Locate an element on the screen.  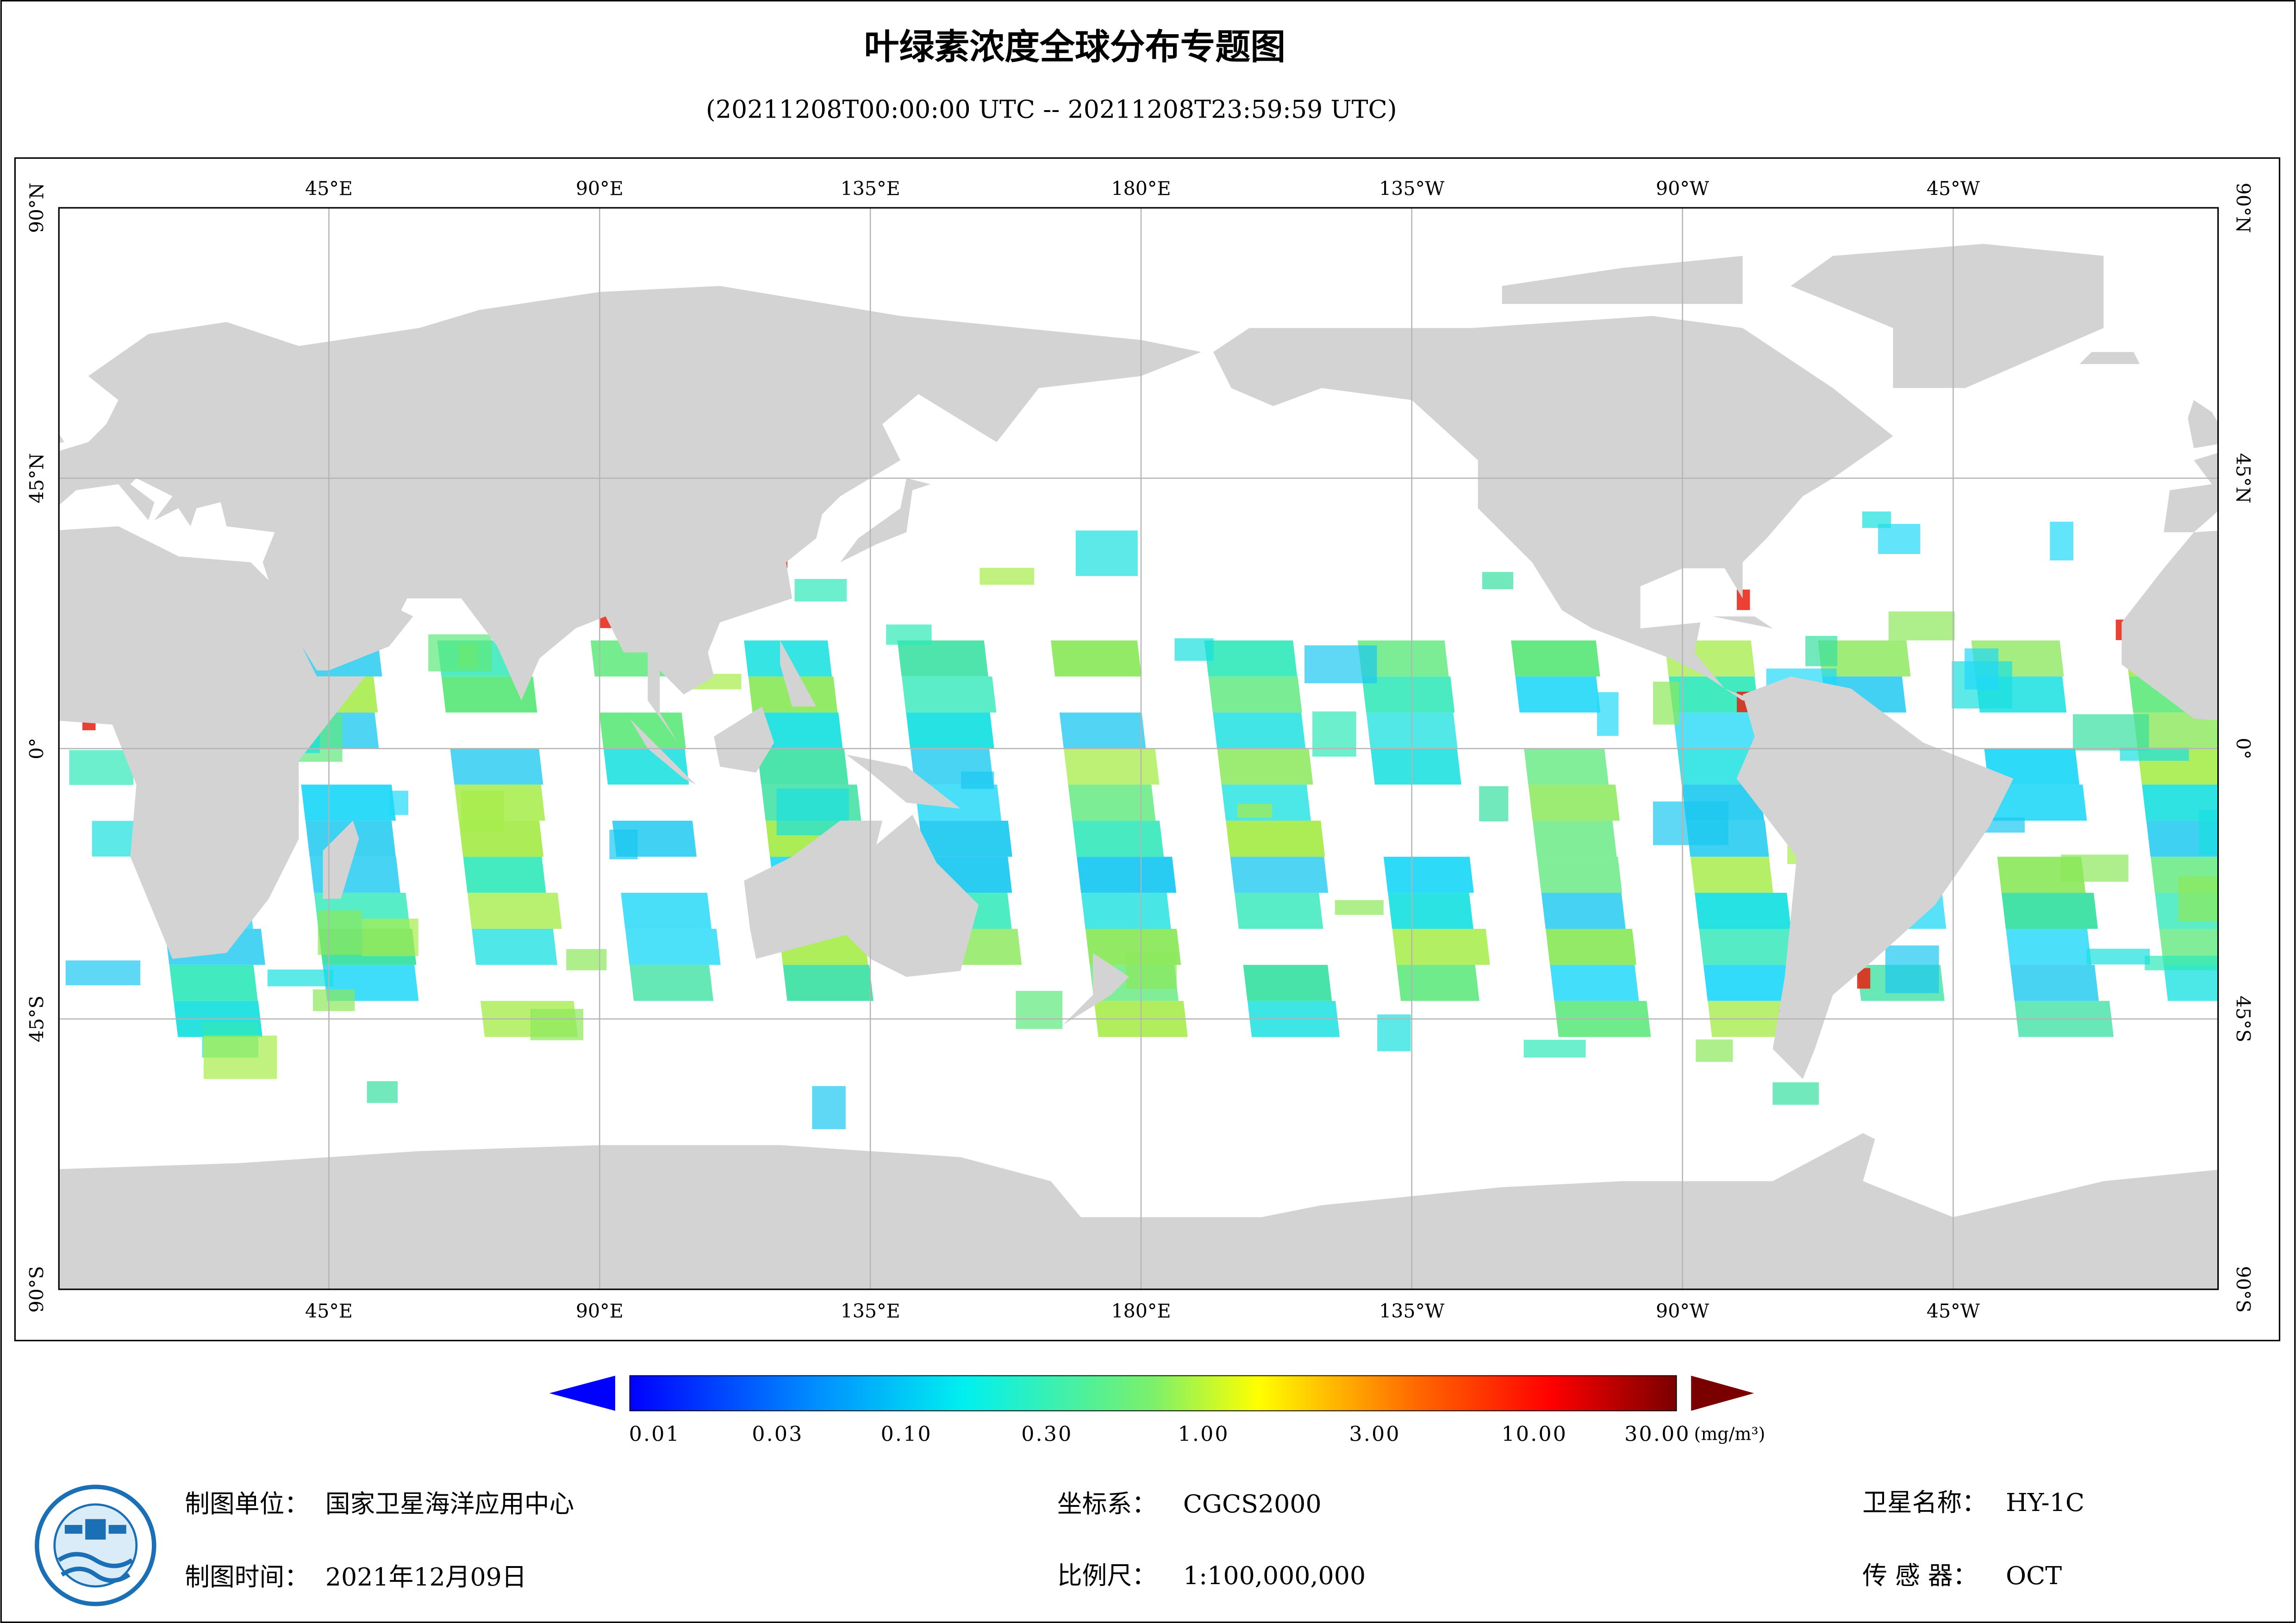
legend-unit: (mg/m³) is located at coordinates (1730, 1434).